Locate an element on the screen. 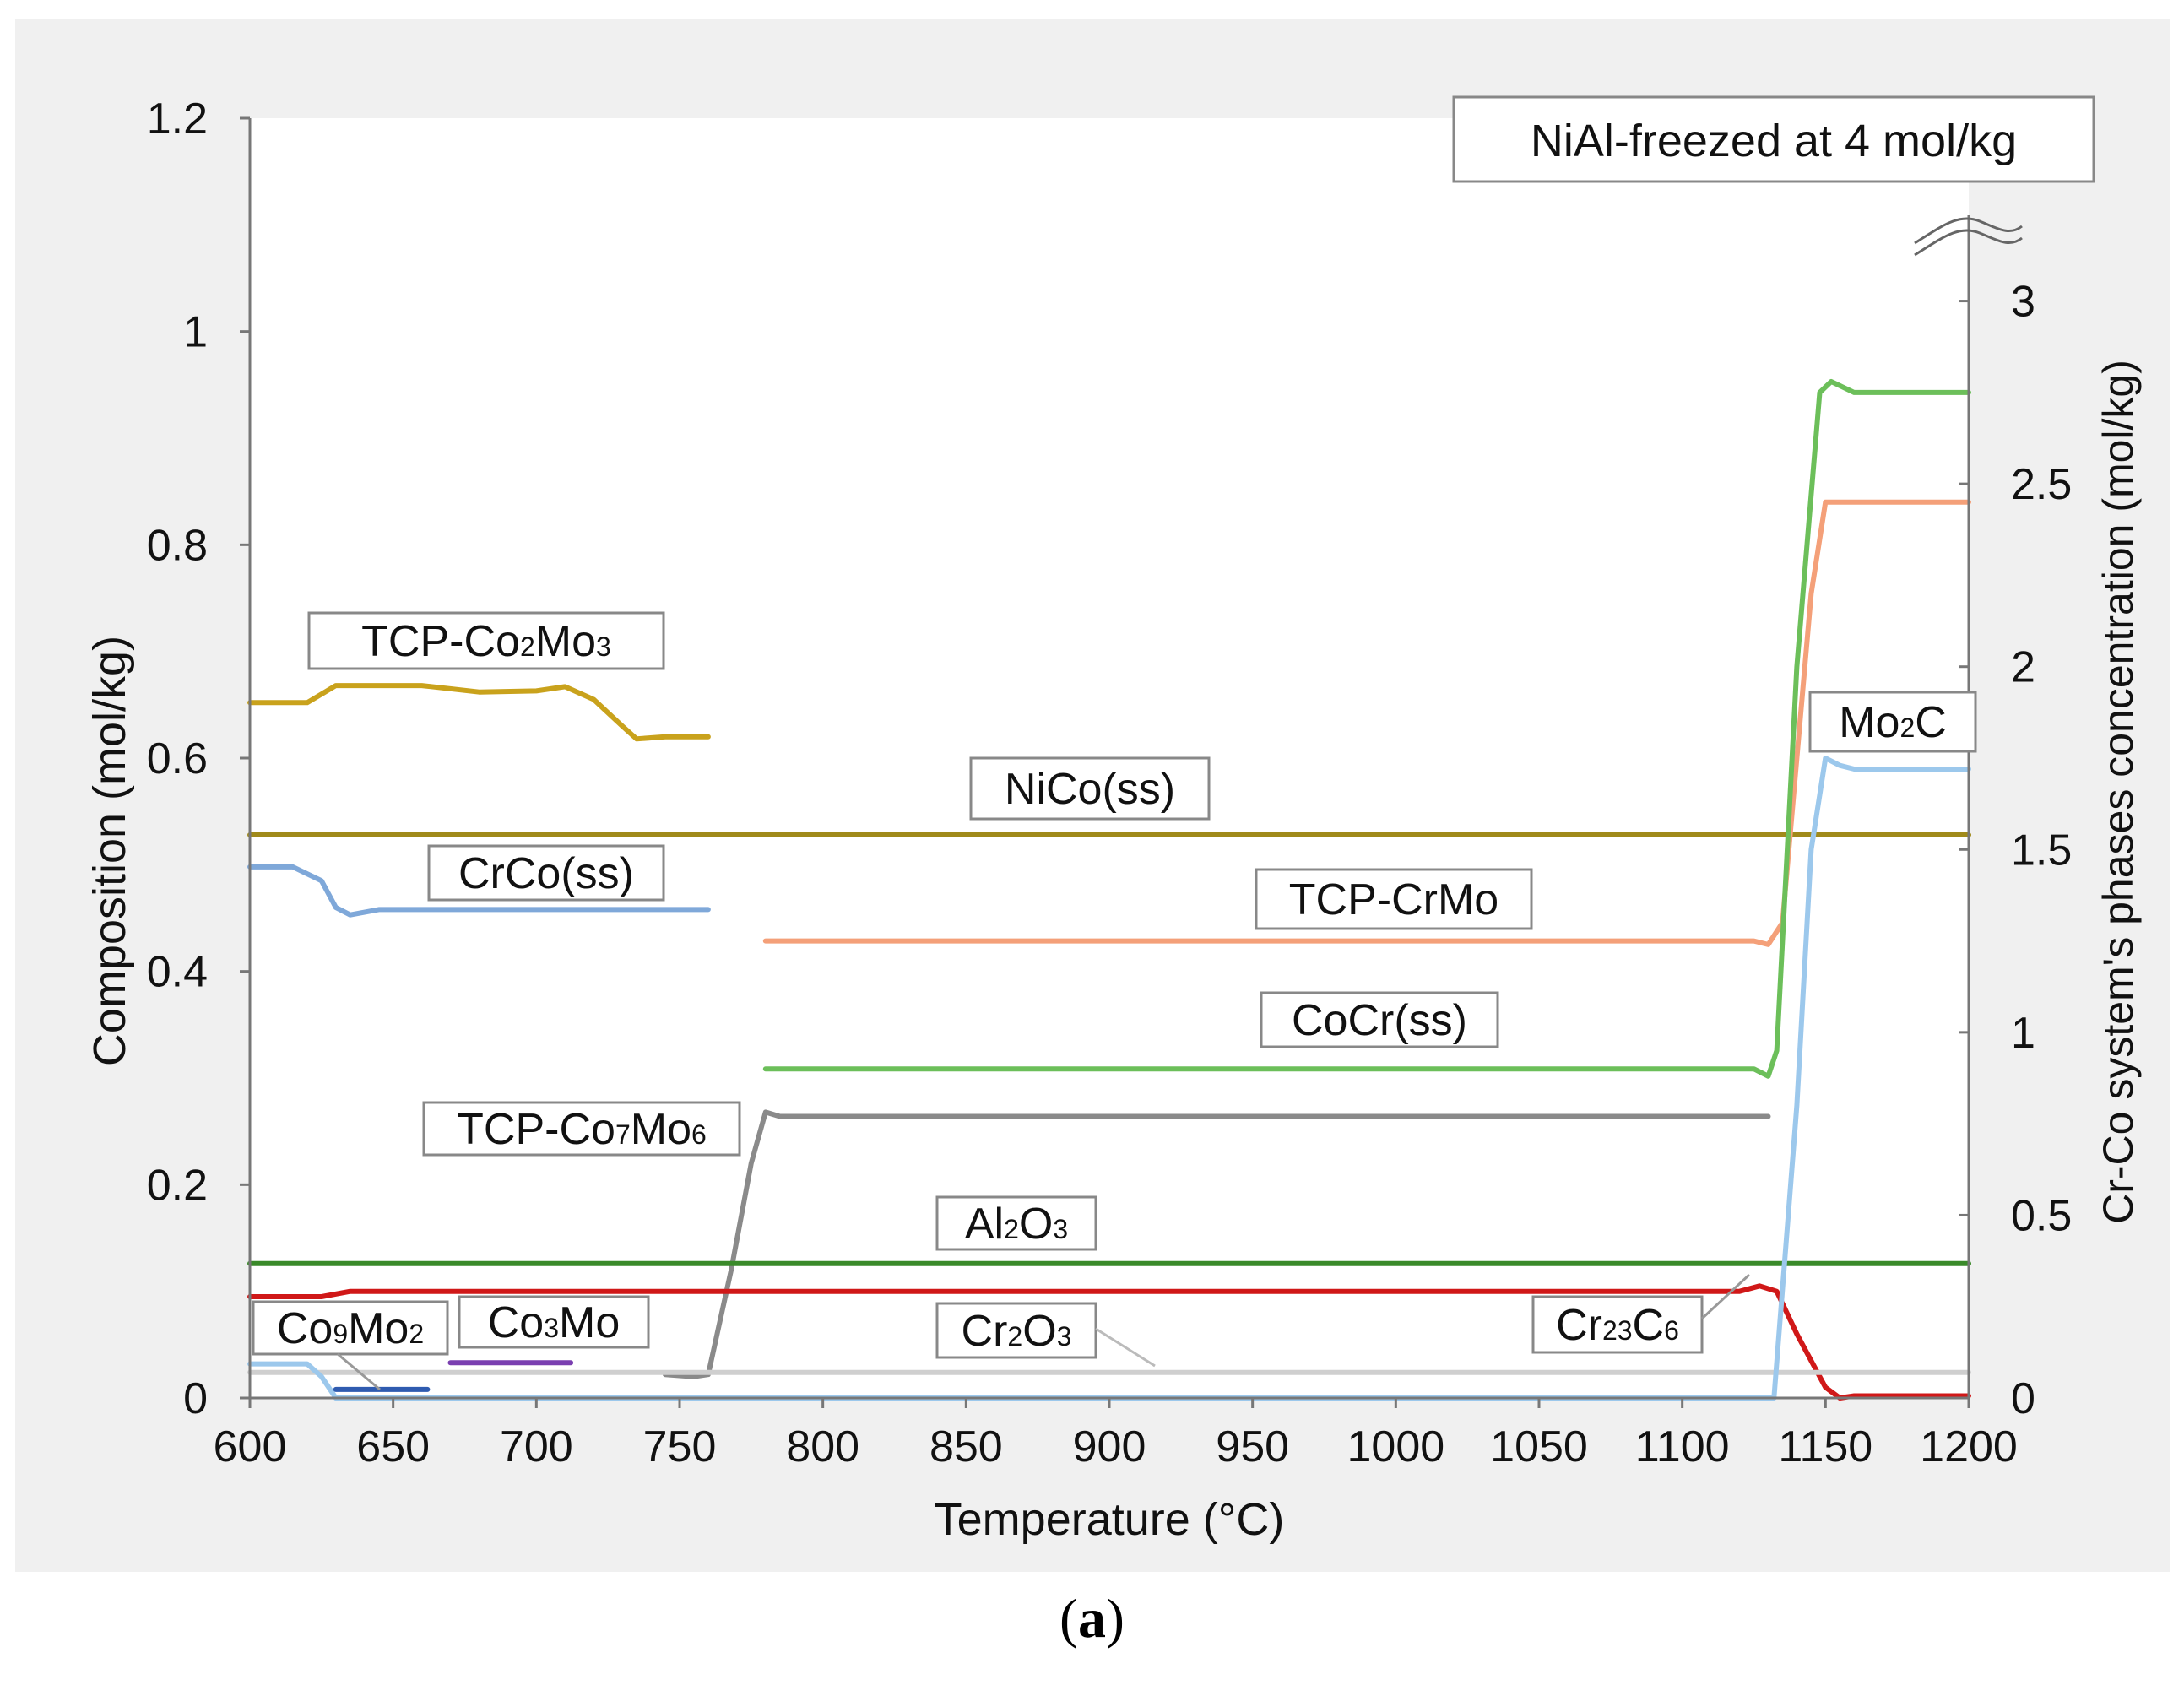 Image resolution: width=2184 pixels, height=1685 pixels. phase-label-part: NiCo(ss) is located at coordinates (1090, 789).